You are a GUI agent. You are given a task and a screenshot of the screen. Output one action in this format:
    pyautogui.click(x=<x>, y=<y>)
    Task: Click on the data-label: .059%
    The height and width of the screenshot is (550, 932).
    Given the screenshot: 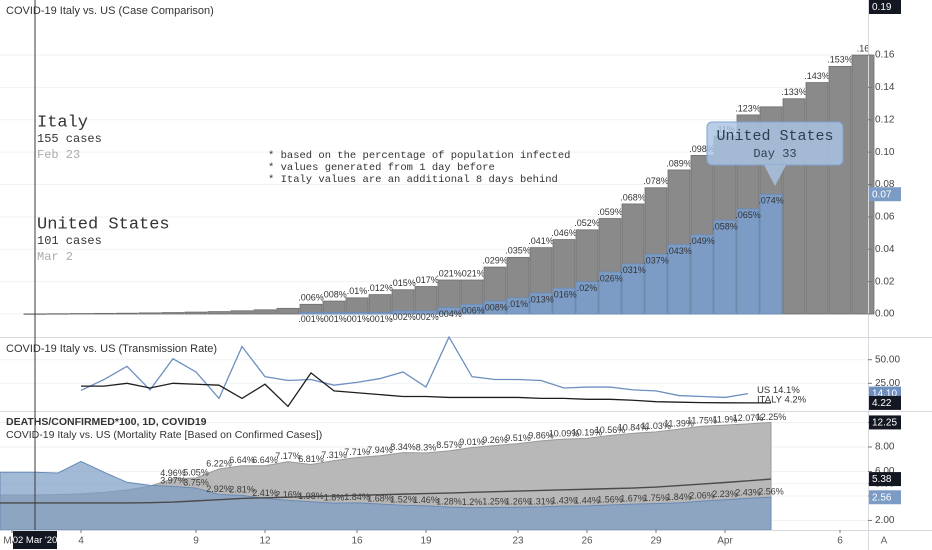 What is the action you would take?
    pyautogui.click(x=610, y=212)
    